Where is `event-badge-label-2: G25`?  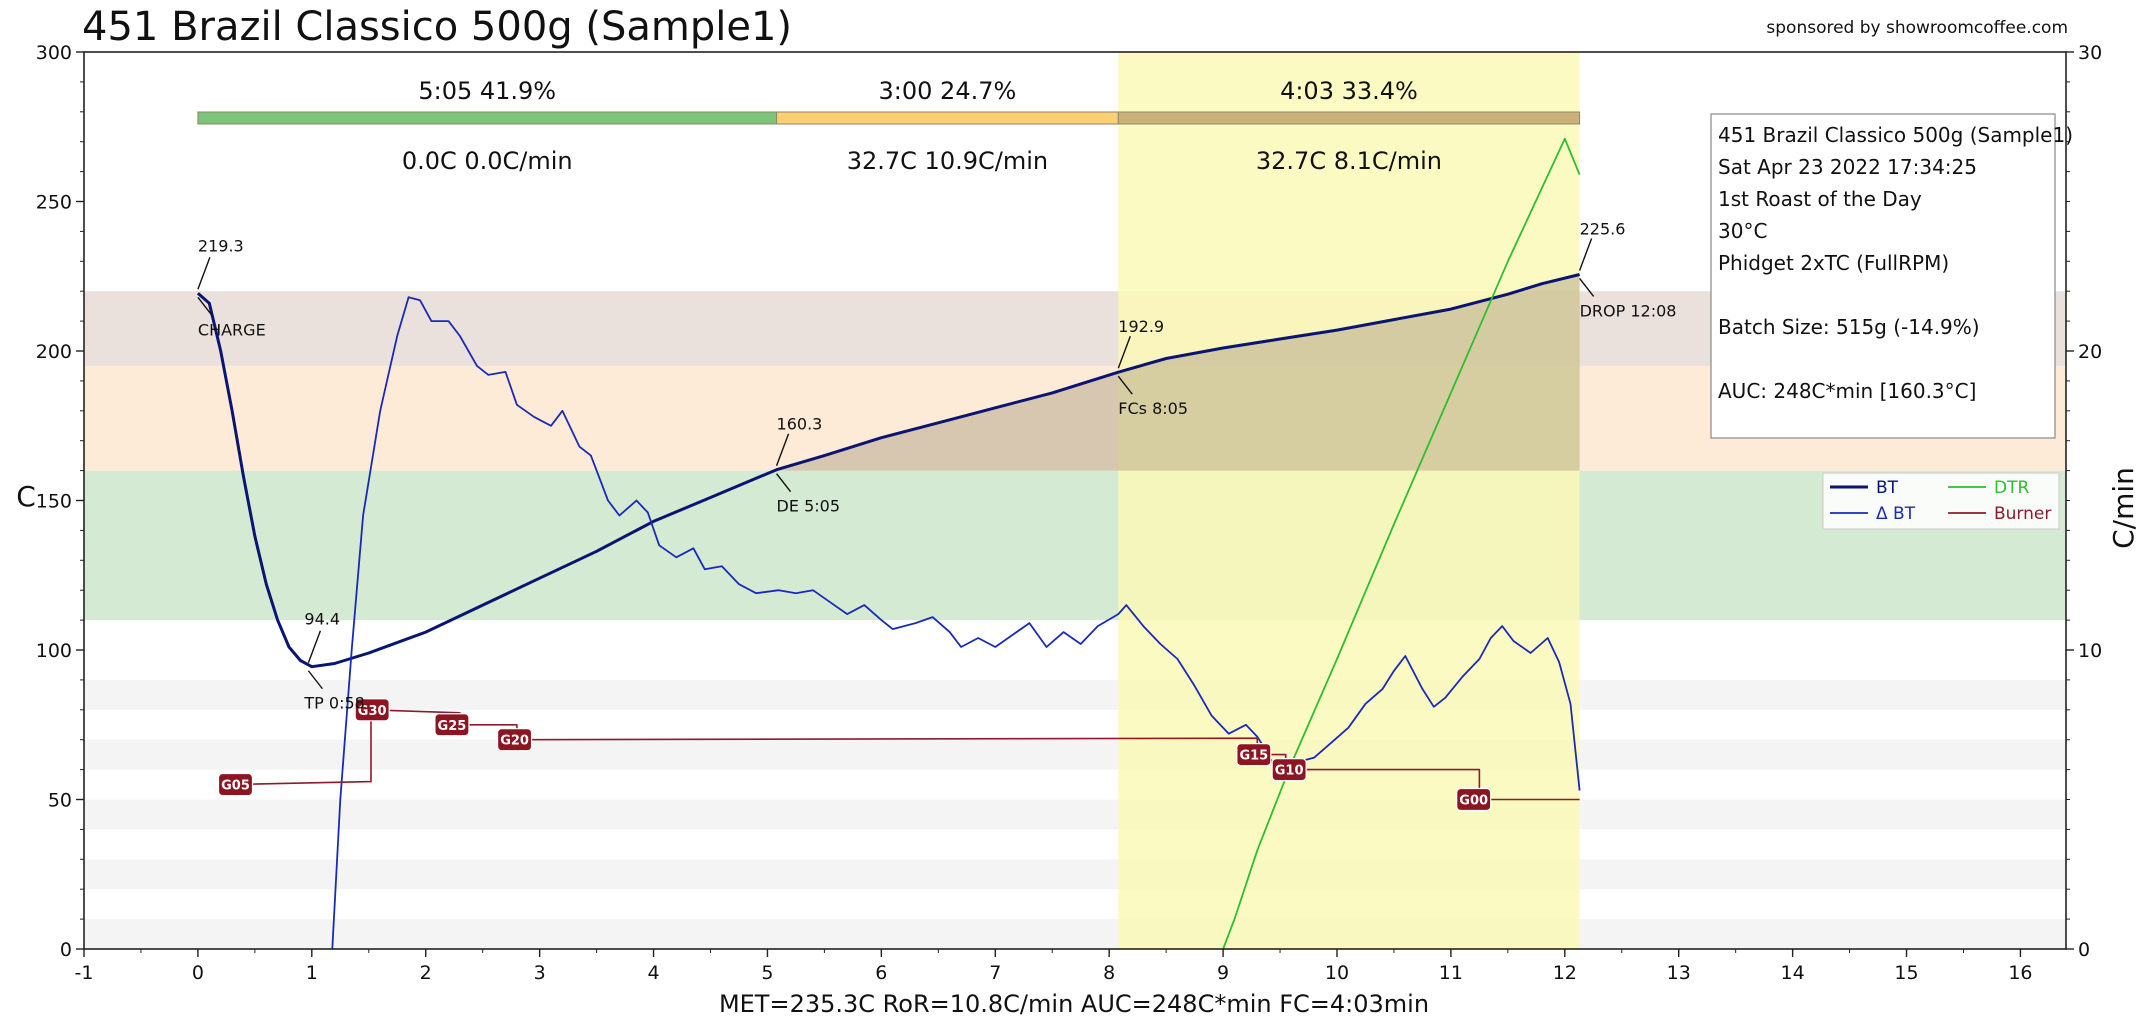
event-badge-label-2: G25 is located at coordinates (452, 726).